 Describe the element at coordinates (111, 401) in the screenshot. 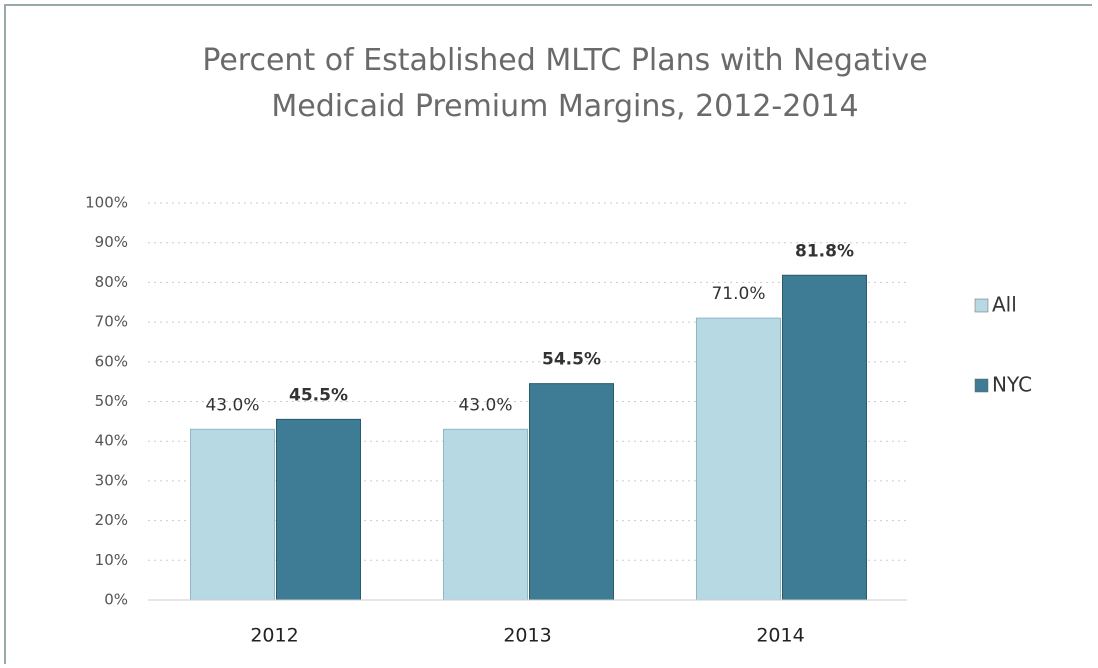

I see `y-tick-label: 50%` at that location.